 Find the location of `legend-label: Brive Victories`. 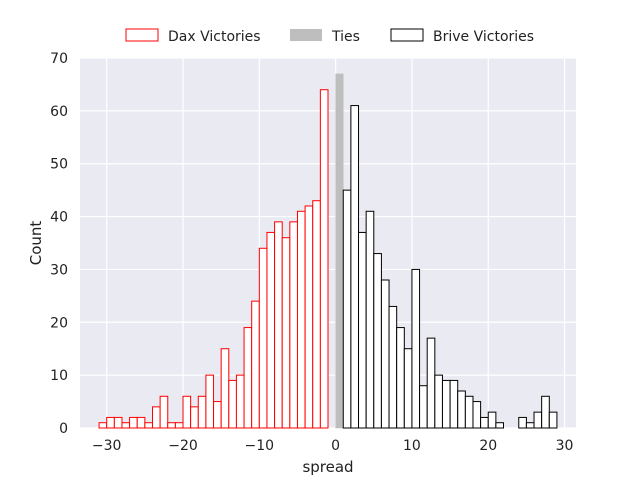

legend-label: Brive Victories is located at coordinates (483, 37).